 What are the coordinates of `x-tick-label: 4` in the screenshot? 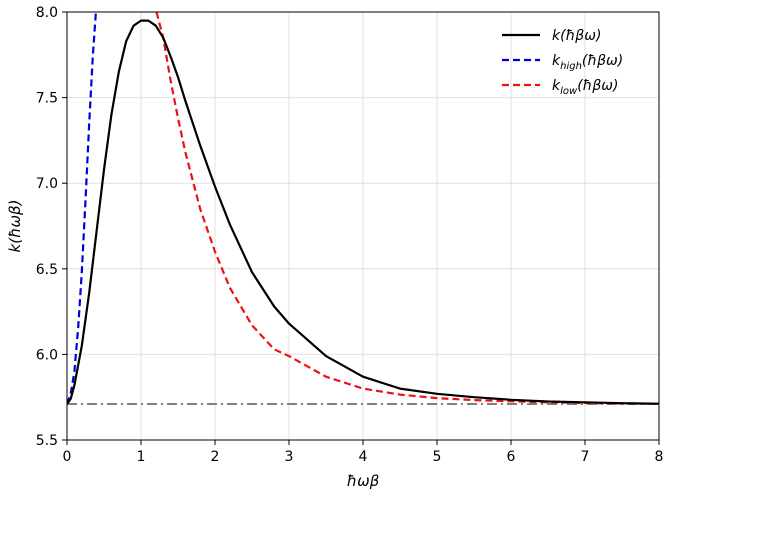 It's located at (363, 457).